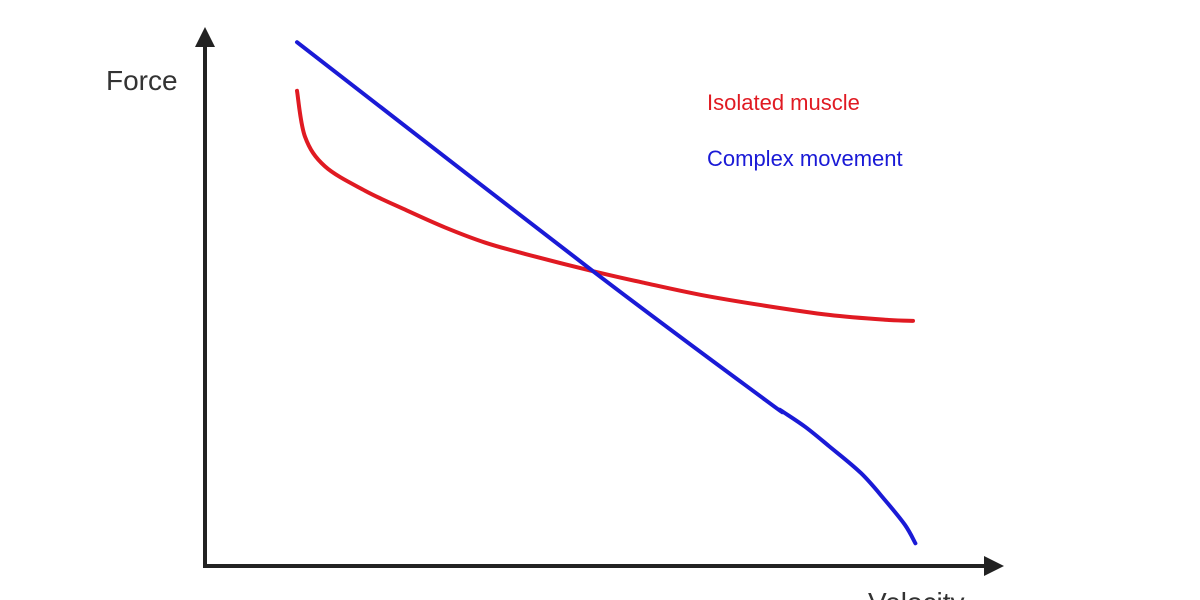 The image size is (1200, 600). I want to click on y-axis-label: Force, so click(142, 80).